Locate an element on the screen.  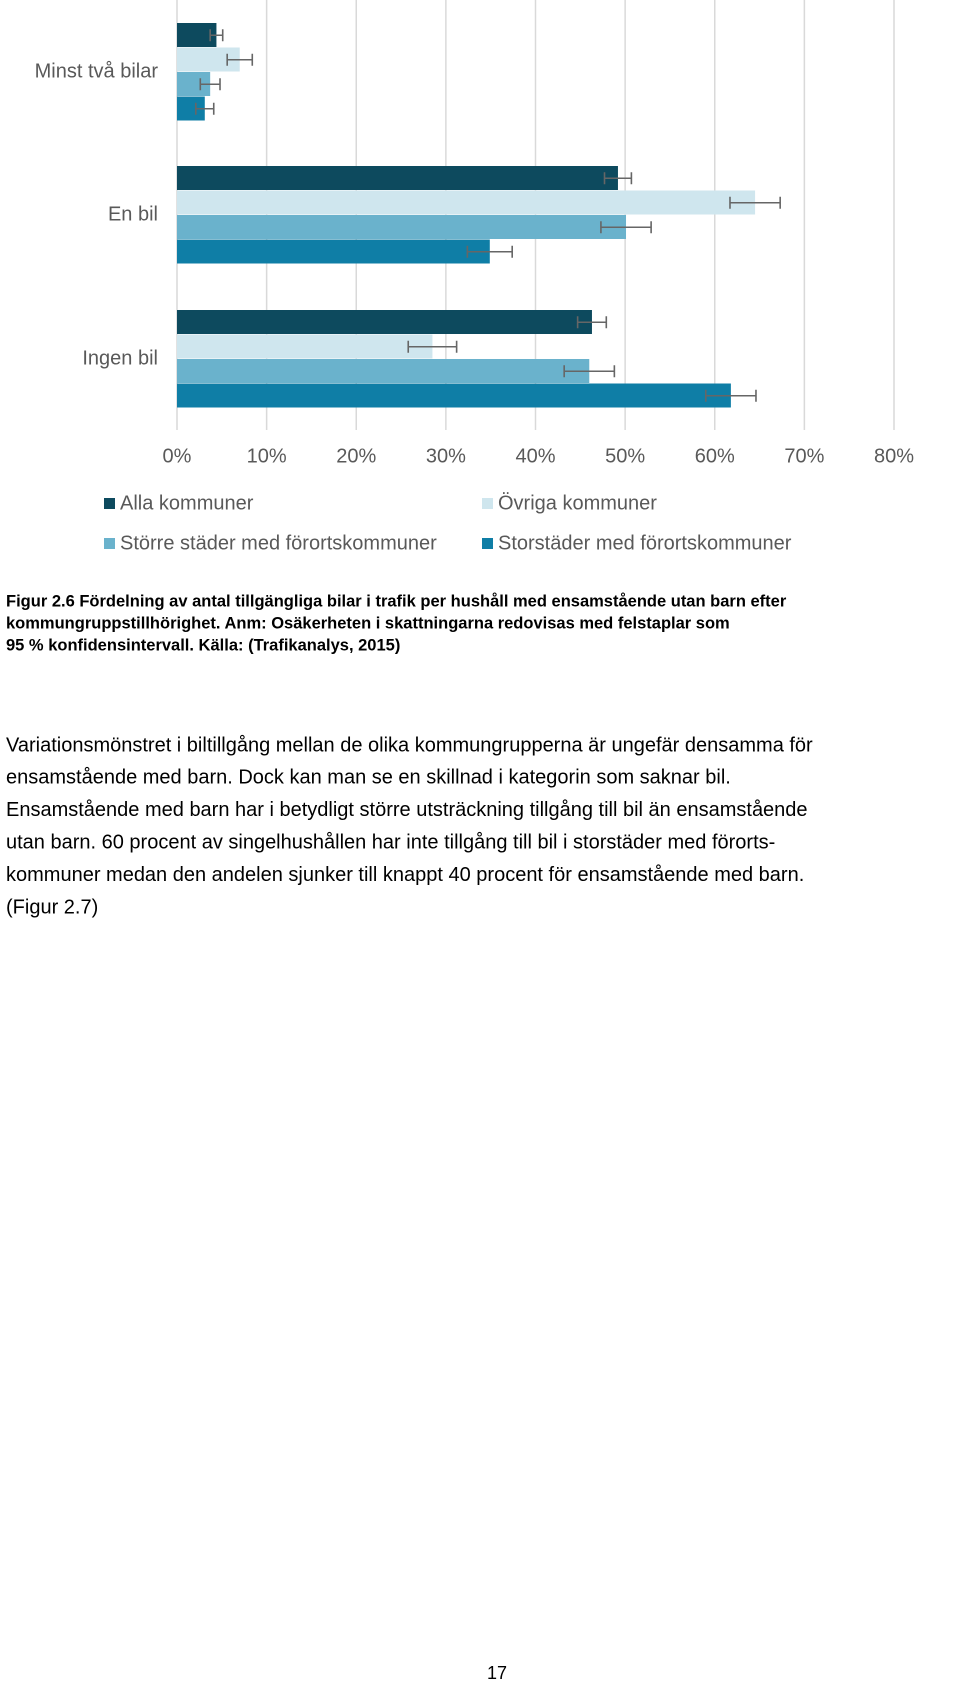
category-label: Ingen bil is located at coordinates (120, 358).